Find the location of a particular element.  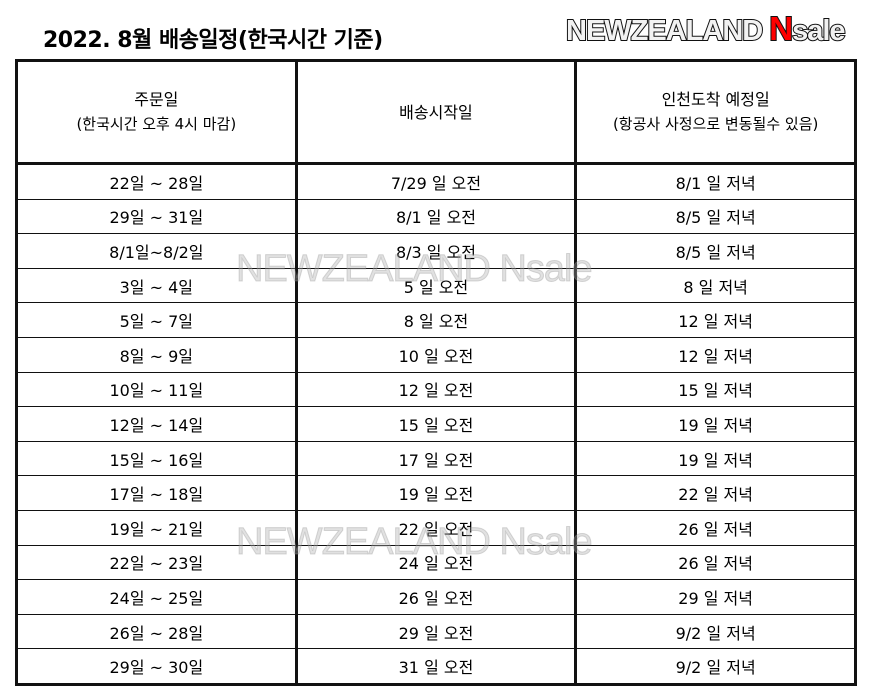

table-row: 15일 ~ 16일 17 일 오전 19 일 저녁 is located at coordinates (436, 458).